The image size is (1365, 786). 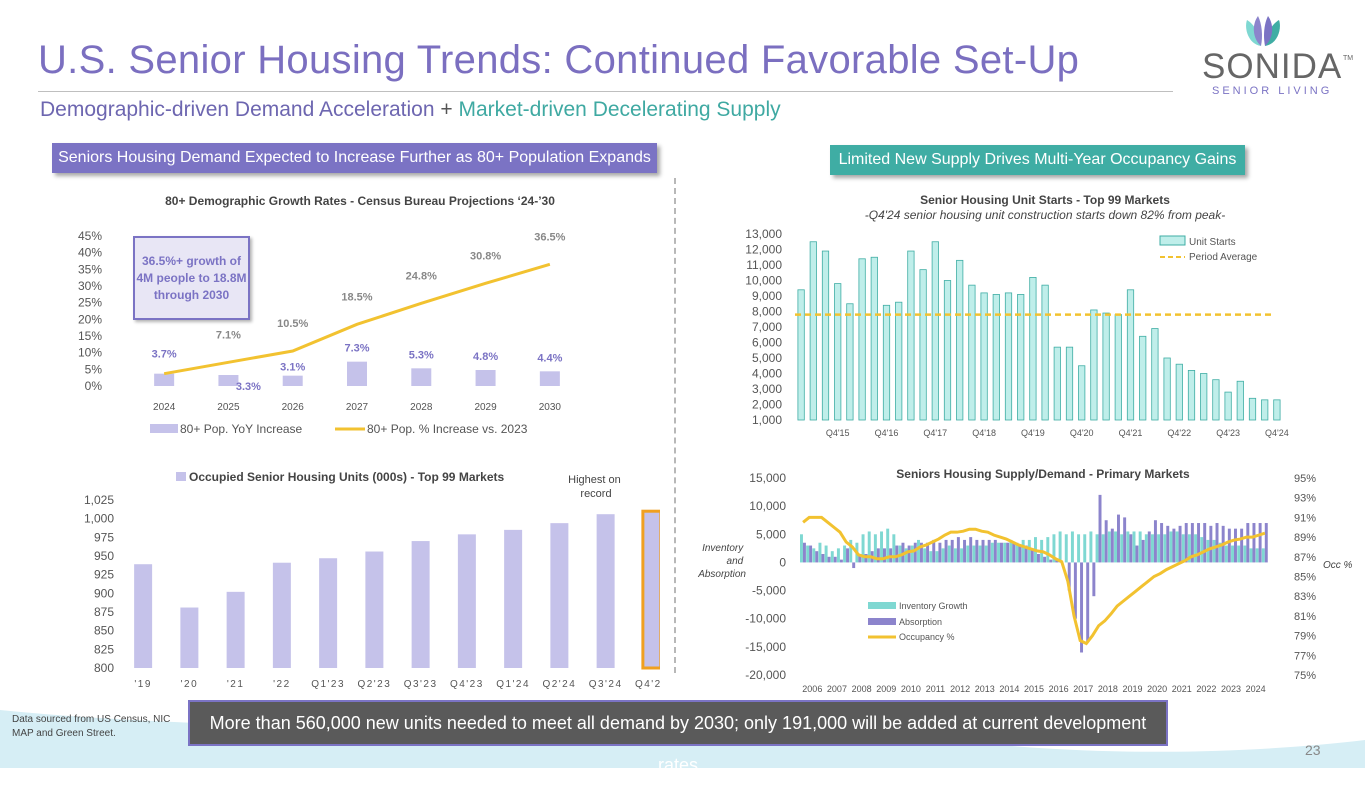 I want to click on demographic-bar, so click(x=485, y=378).